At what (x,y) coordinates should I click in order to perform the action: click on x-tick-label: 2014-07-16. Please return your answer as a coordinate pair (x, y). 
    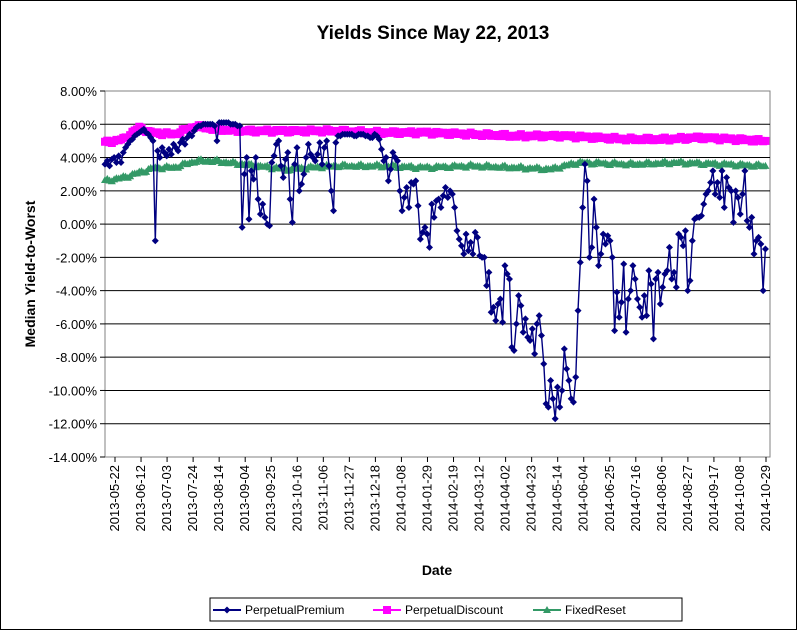
    Looking at the image, I should click on (635, 498).